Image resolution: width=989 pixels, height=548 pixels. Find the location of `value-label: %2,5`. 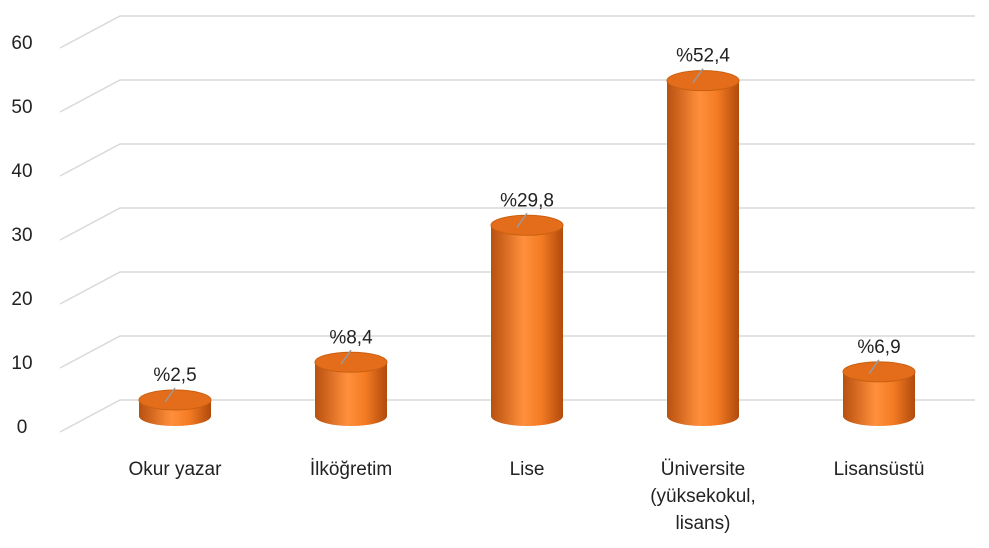

value-label: %2,5 is located at coordinates (174, 375).